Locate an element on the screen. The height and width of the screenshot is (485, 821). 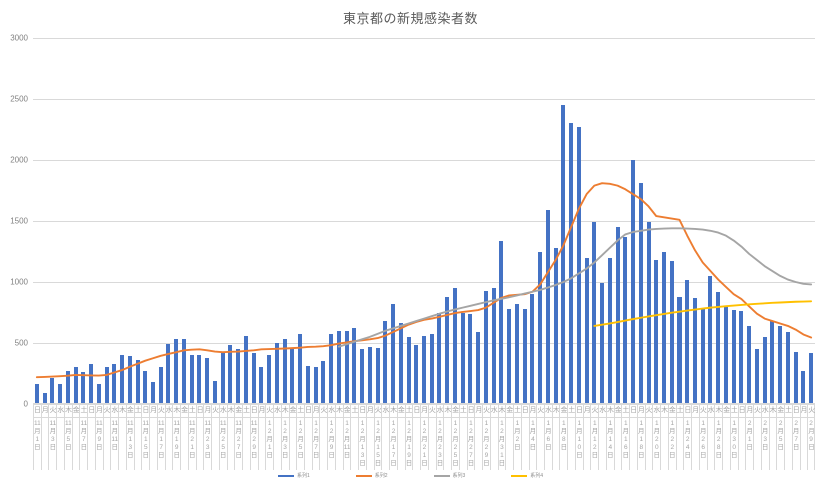
category-axis-cell: 土 11月7日 is located at coordinates (83, 437).